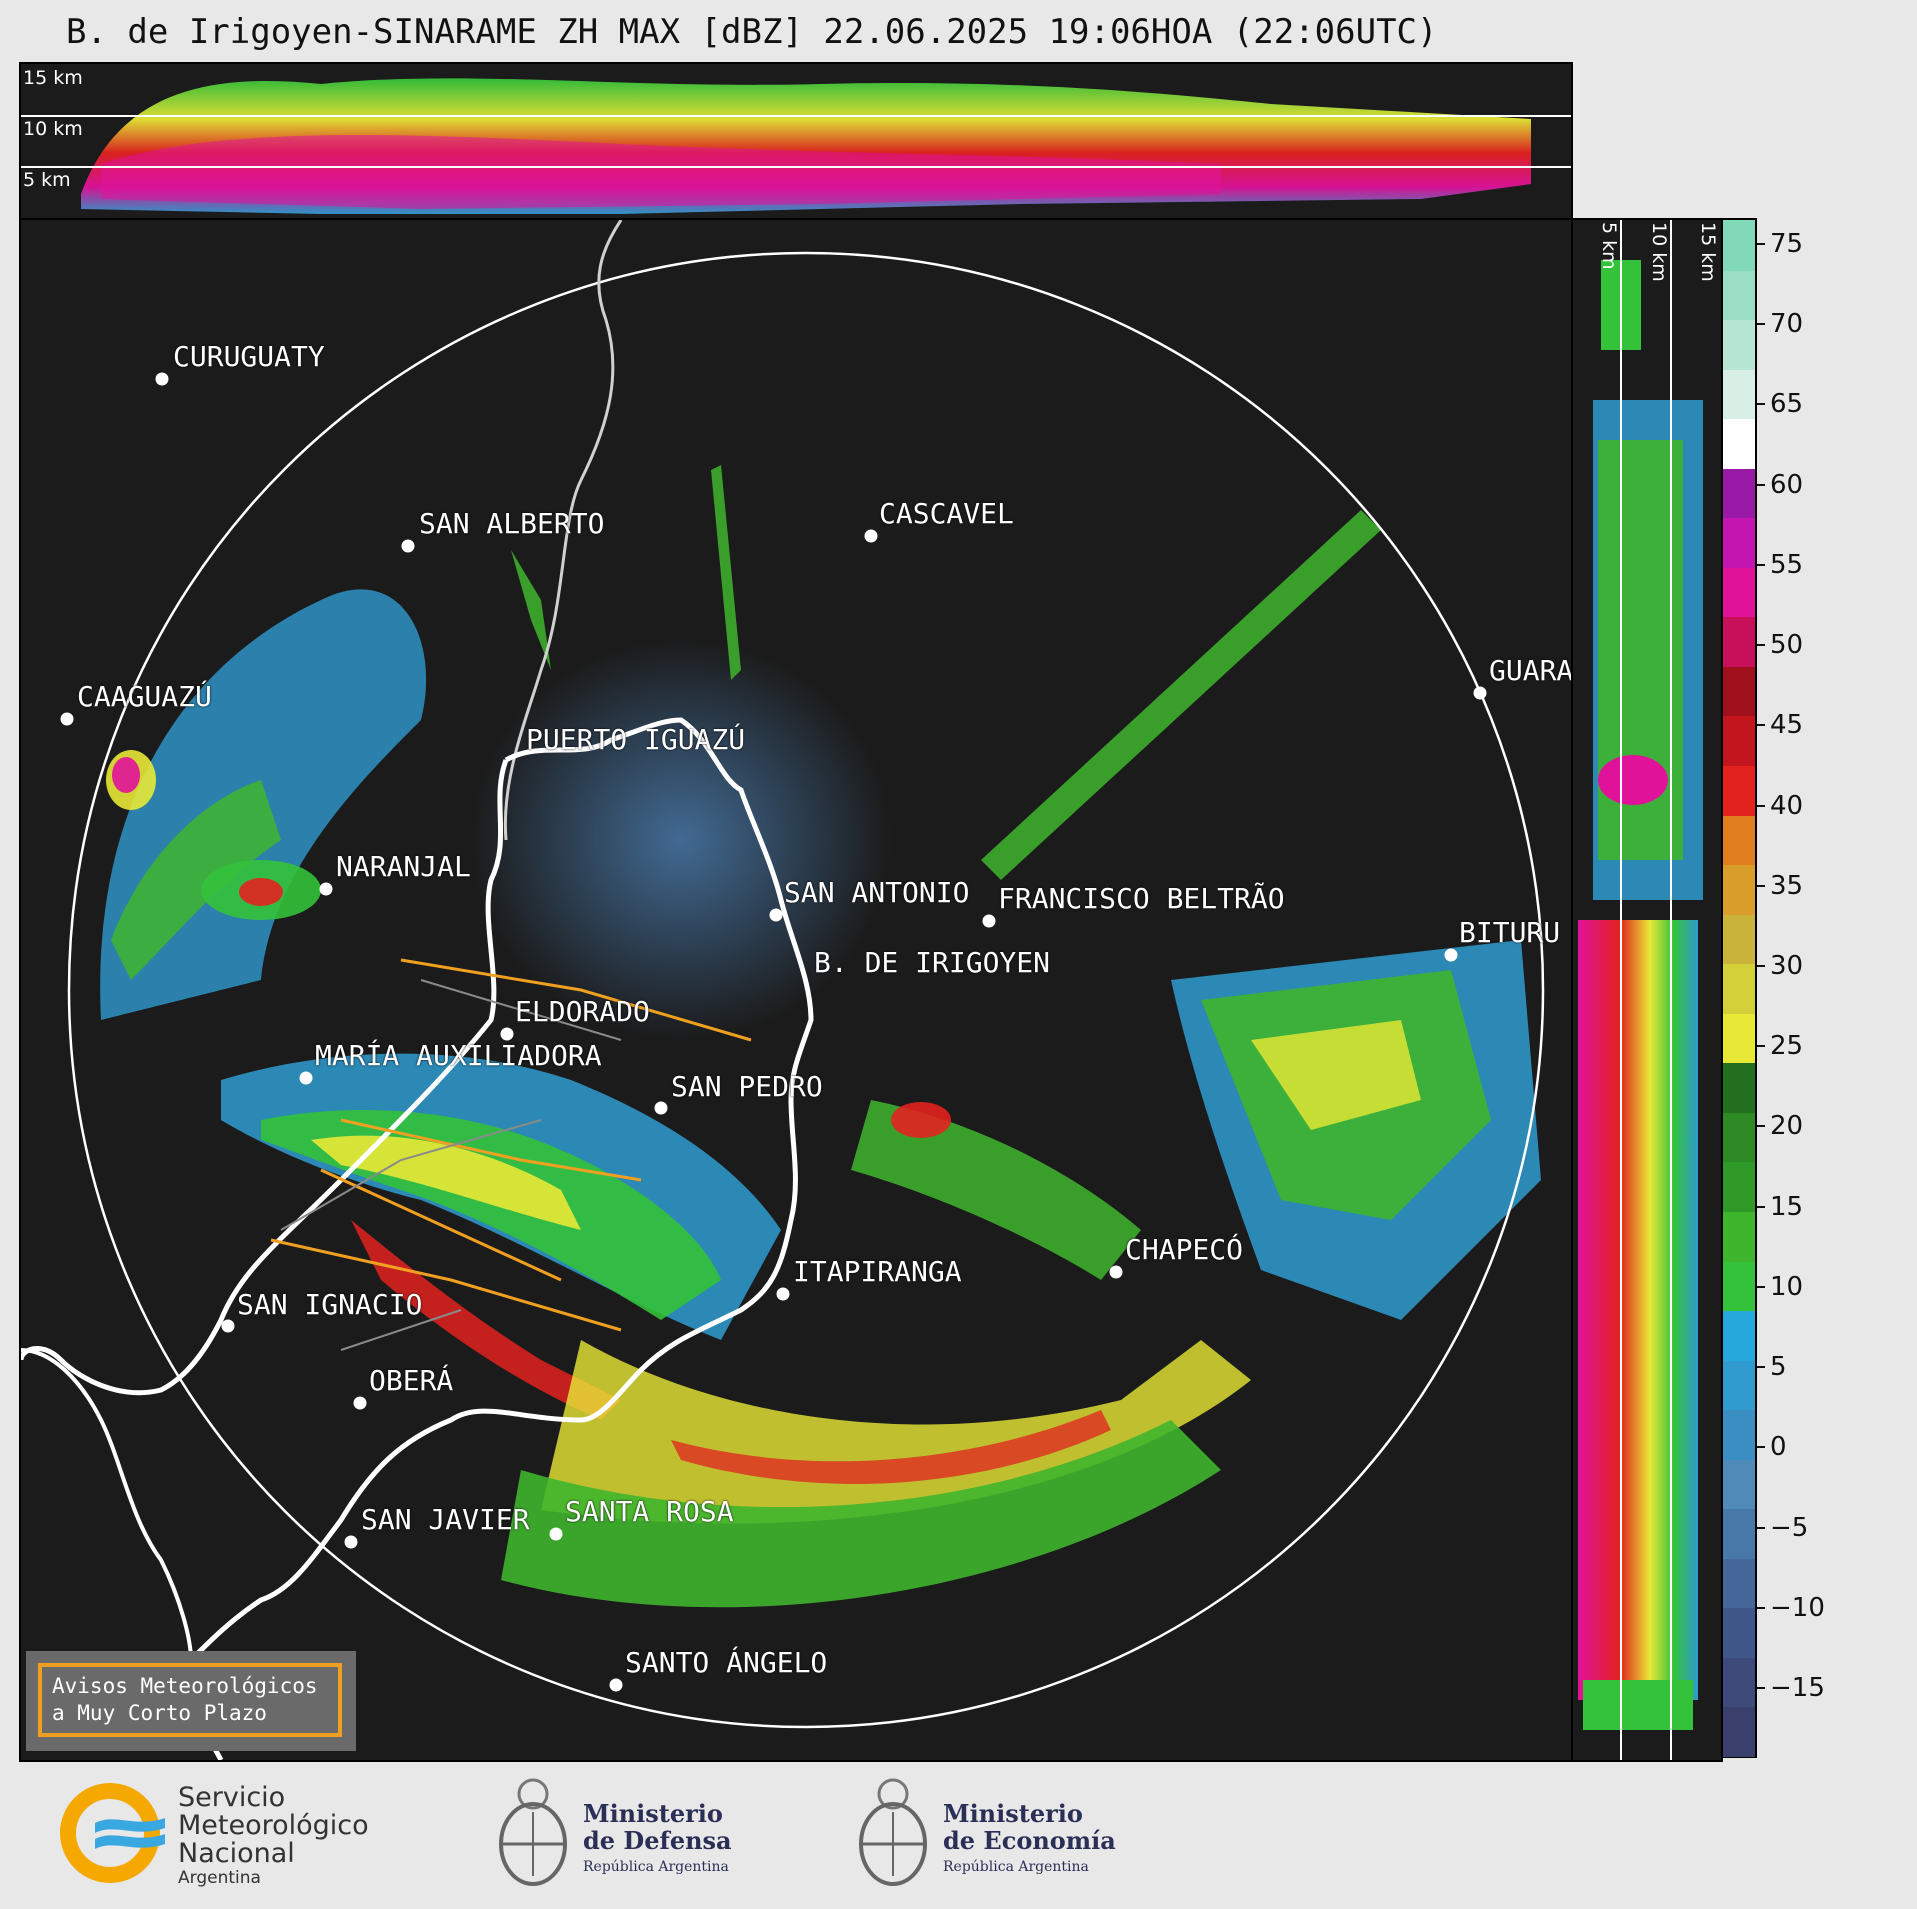  Describe the element at coordinates (330, 1304) in the screenshot. I see `city-label-san-ignacio: SAN IGNACIO` at that location.